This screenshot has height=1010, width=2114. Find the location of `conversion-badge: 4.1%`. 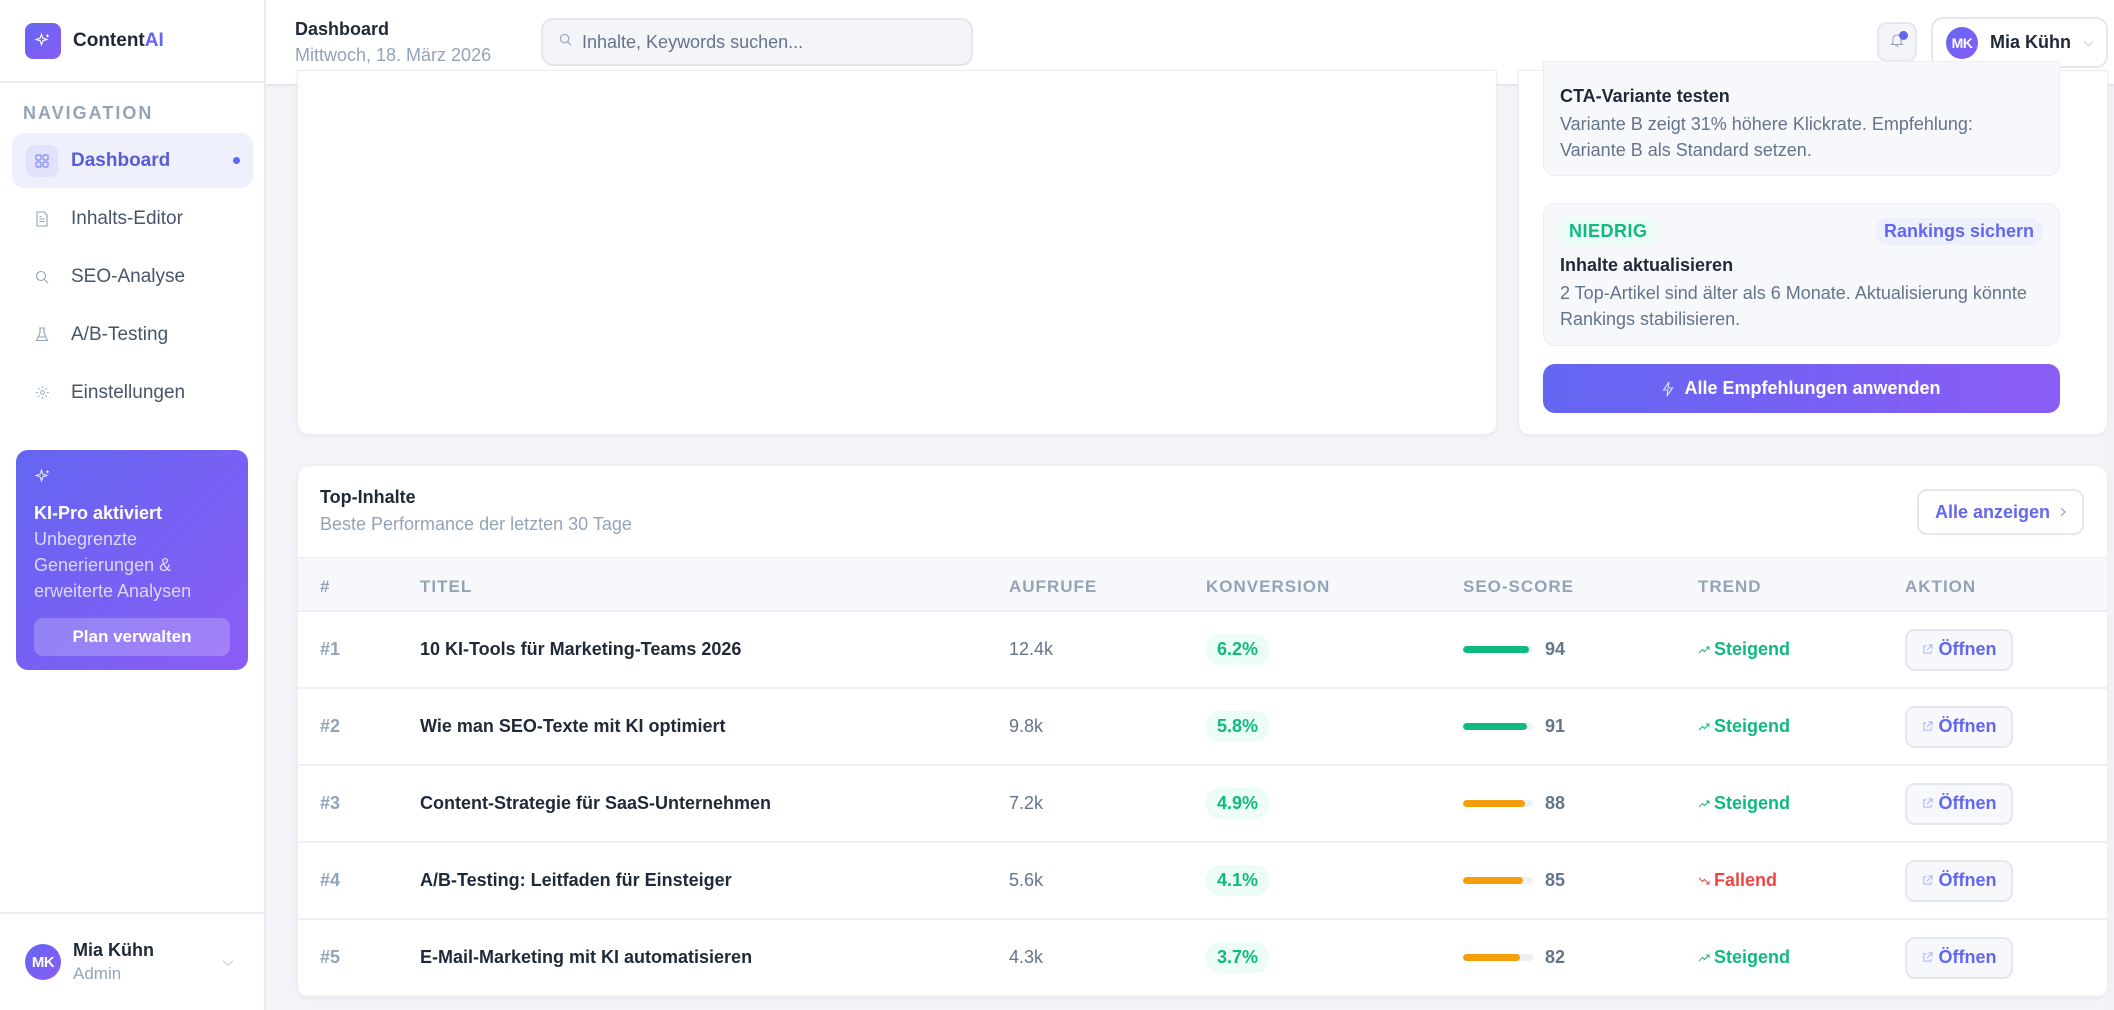

conversion-badge: 4.1% is located at coordinates (1238, 880).